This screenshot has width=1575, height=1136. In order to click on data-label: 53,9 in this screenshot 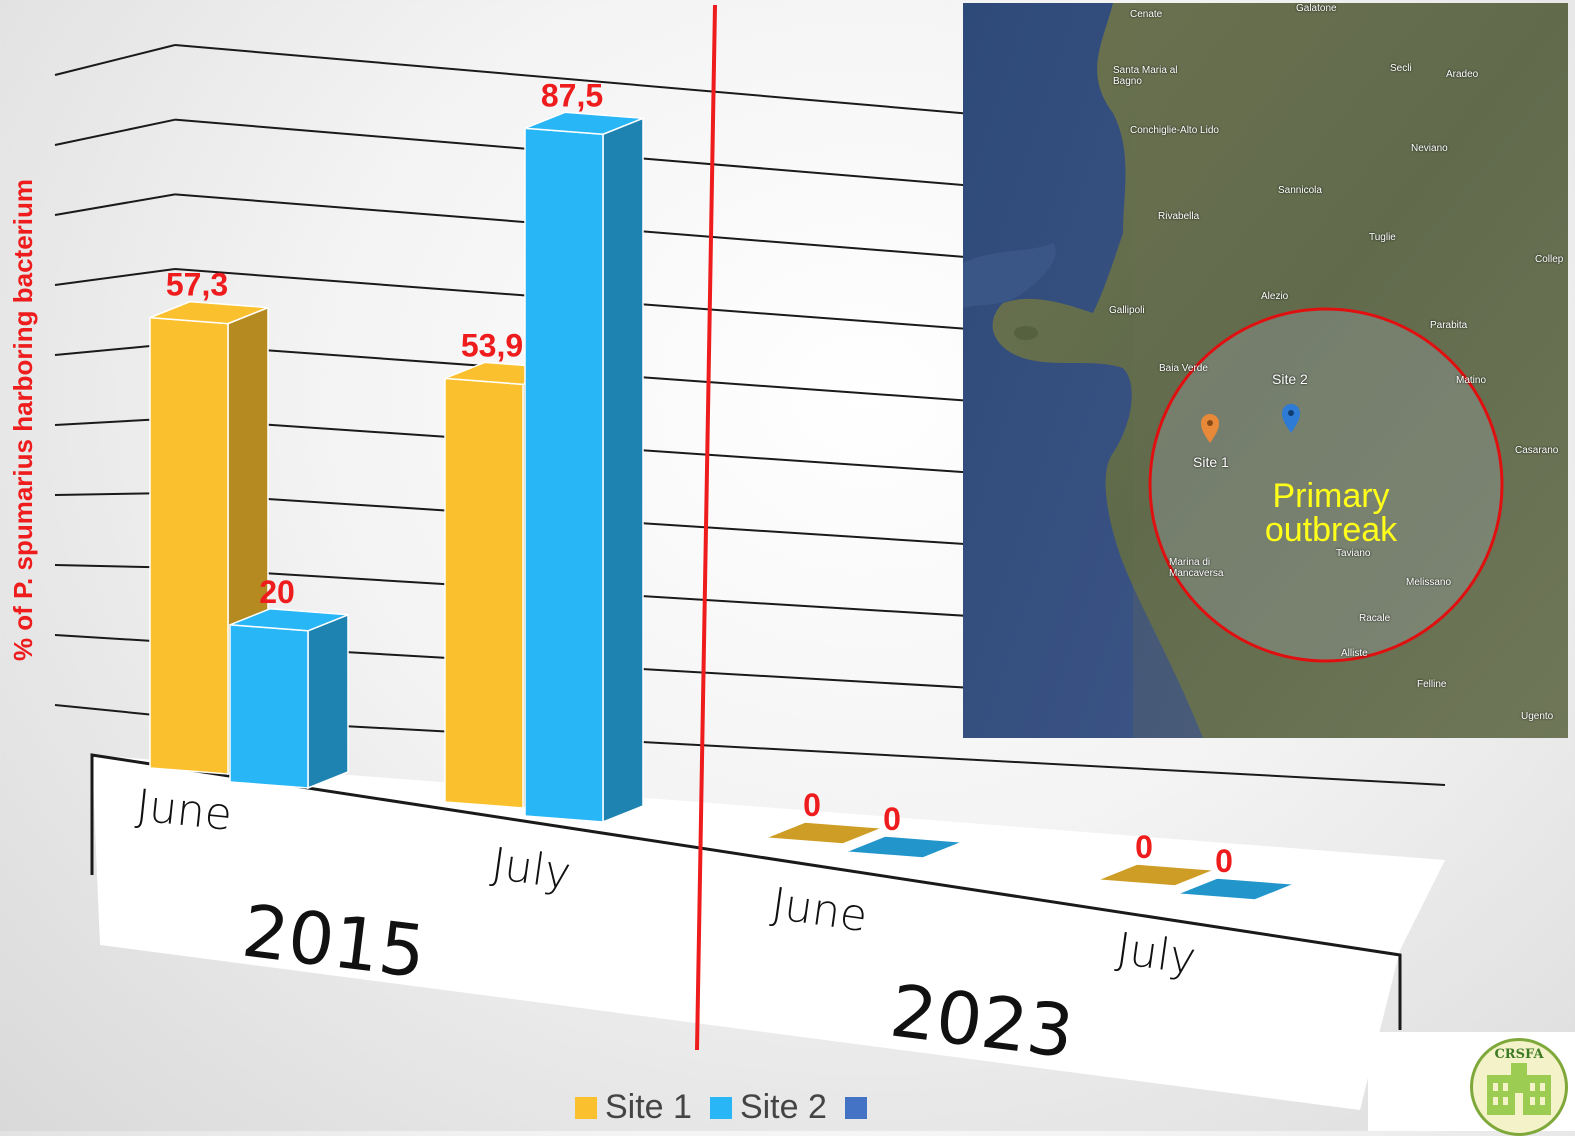, I will do `click(492, 345)`.